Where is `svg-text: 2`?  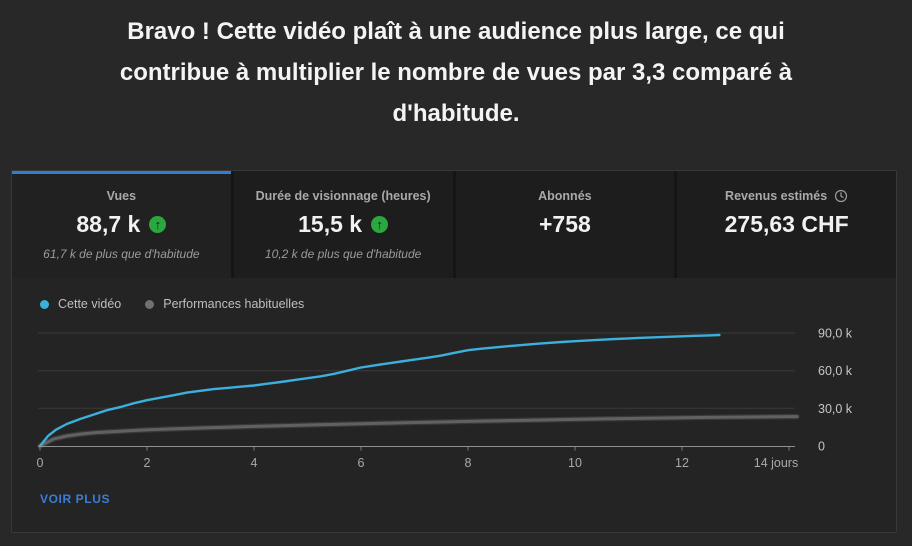
svg-text: 2 is located at coordinates (147, 463).